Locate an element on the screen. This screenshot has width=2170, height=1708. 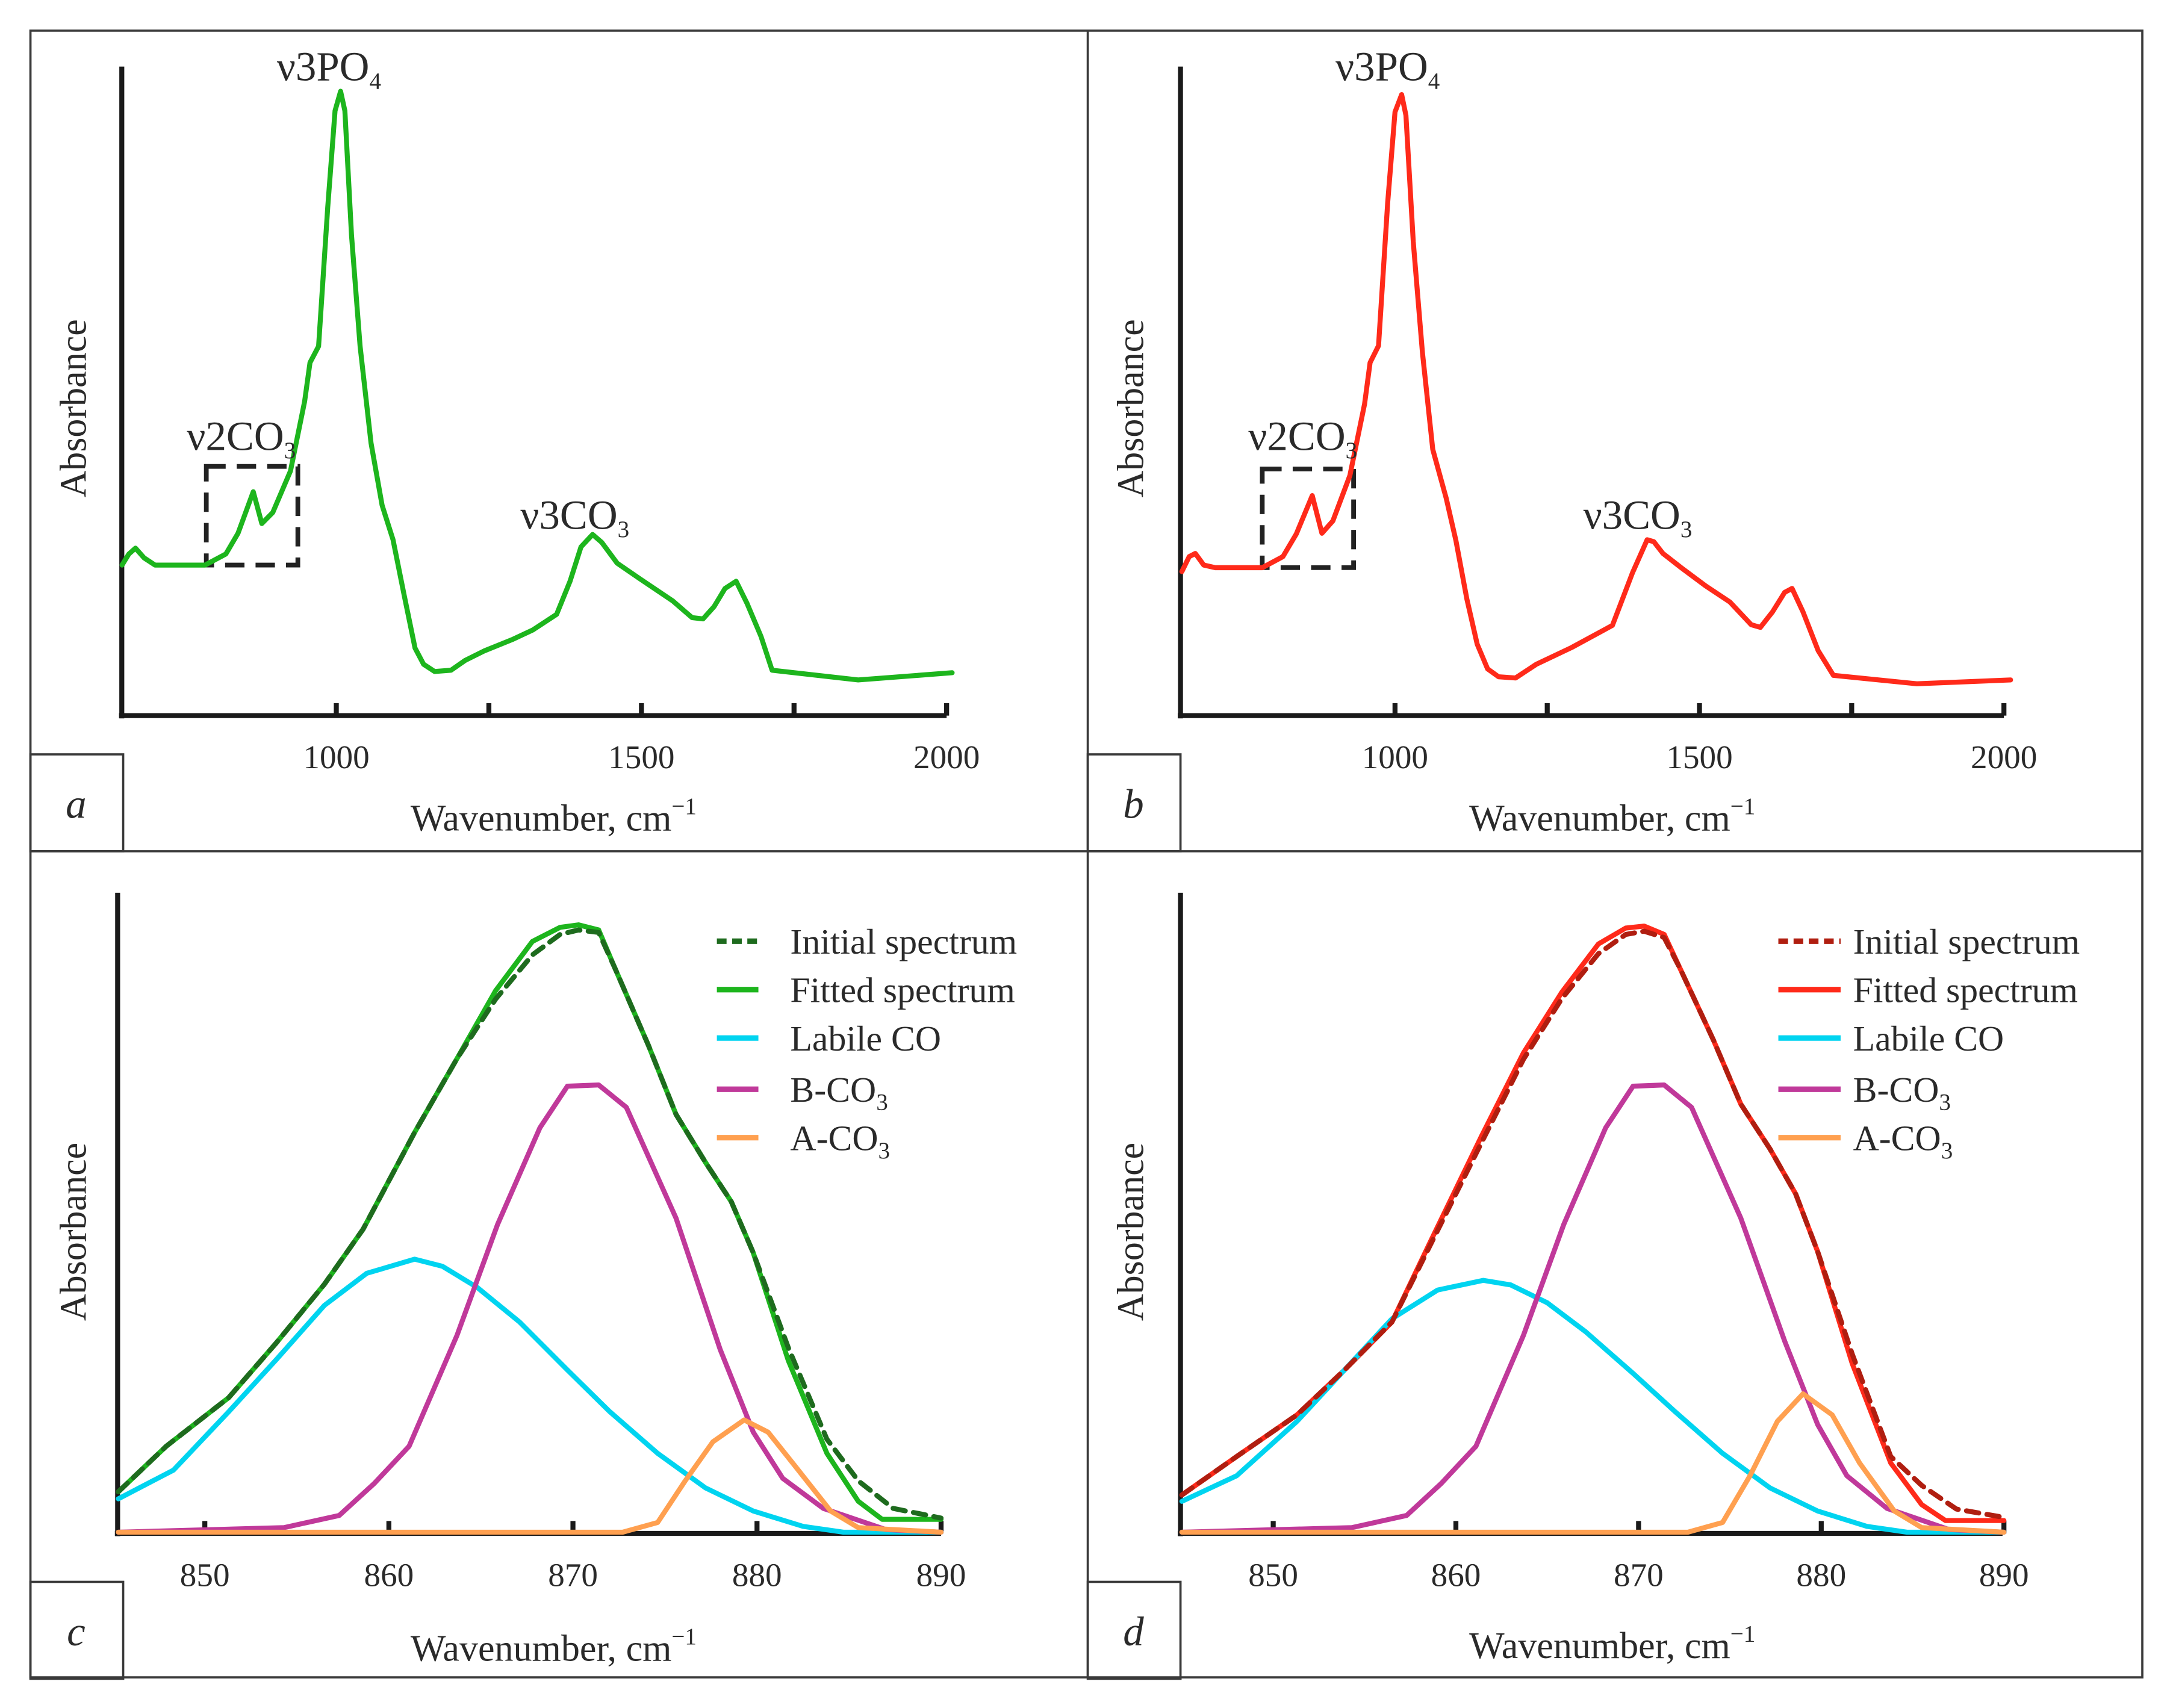
panel-label: d is located at coordinates (1133, 1631).